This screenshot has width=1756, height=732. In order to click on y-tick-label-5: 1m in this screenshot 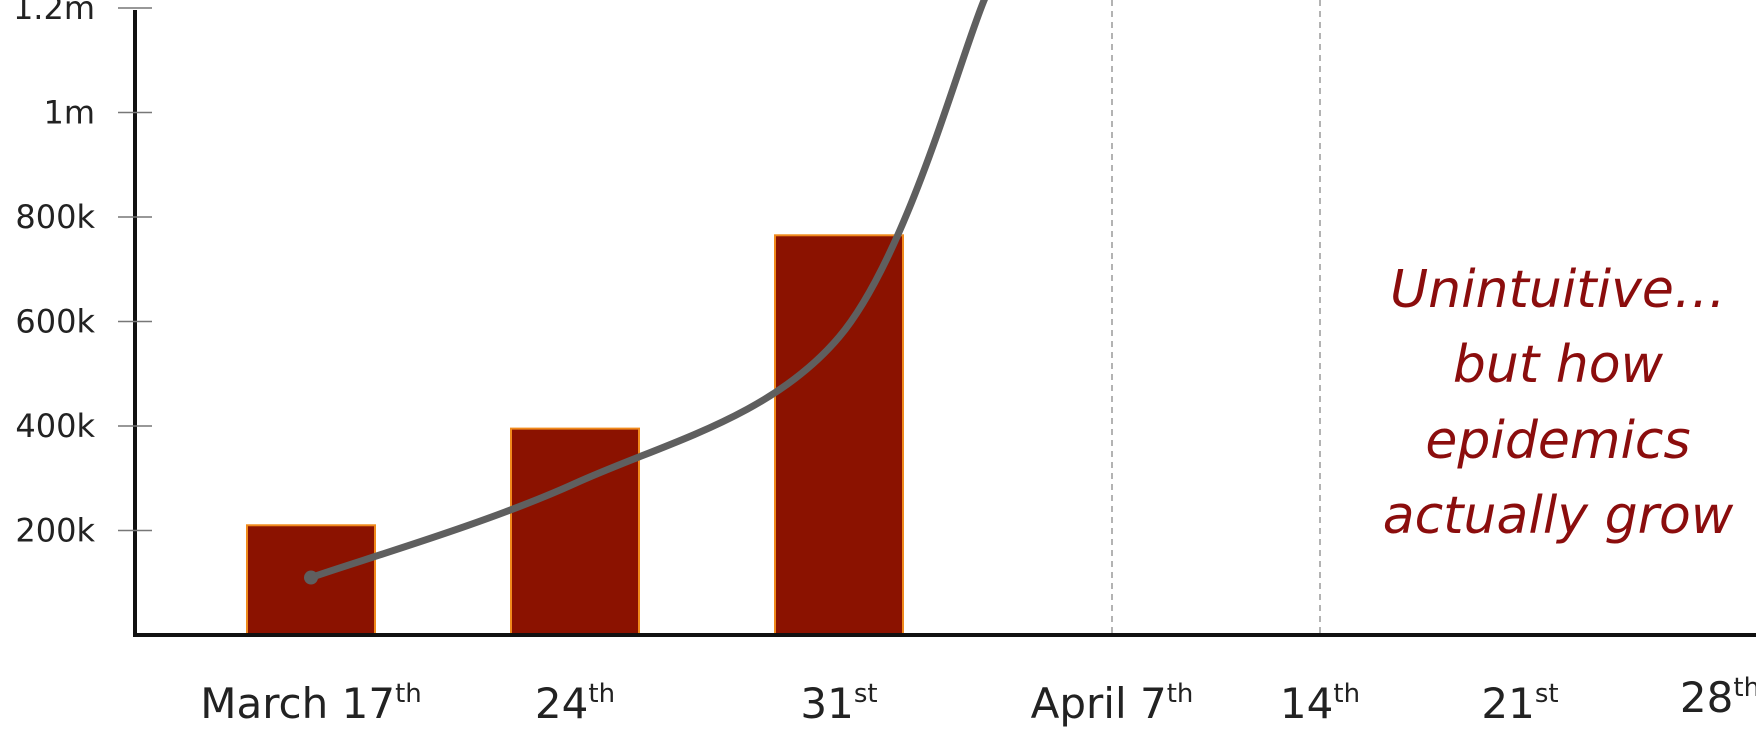, I will do `click(69, 113)`.